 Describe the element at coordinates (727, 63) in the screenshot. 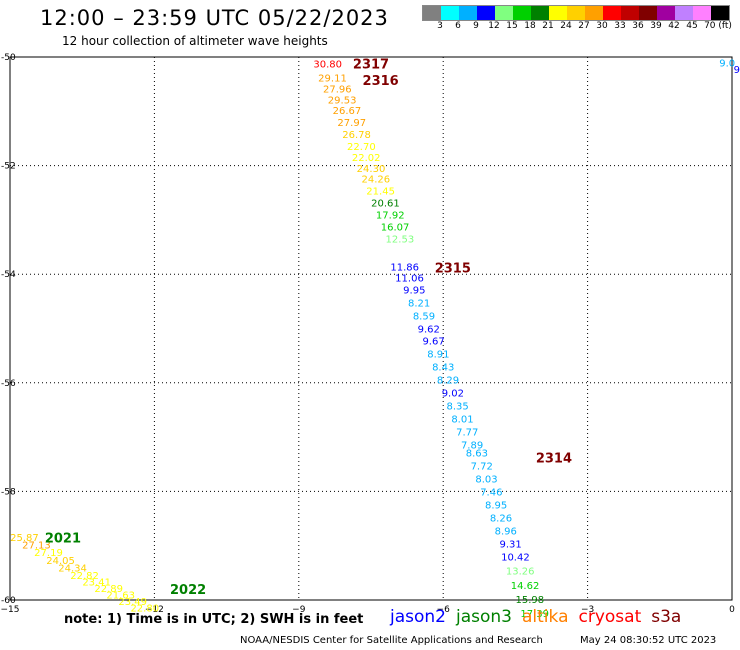

I see `wave-height-label: 9.0` at that location.